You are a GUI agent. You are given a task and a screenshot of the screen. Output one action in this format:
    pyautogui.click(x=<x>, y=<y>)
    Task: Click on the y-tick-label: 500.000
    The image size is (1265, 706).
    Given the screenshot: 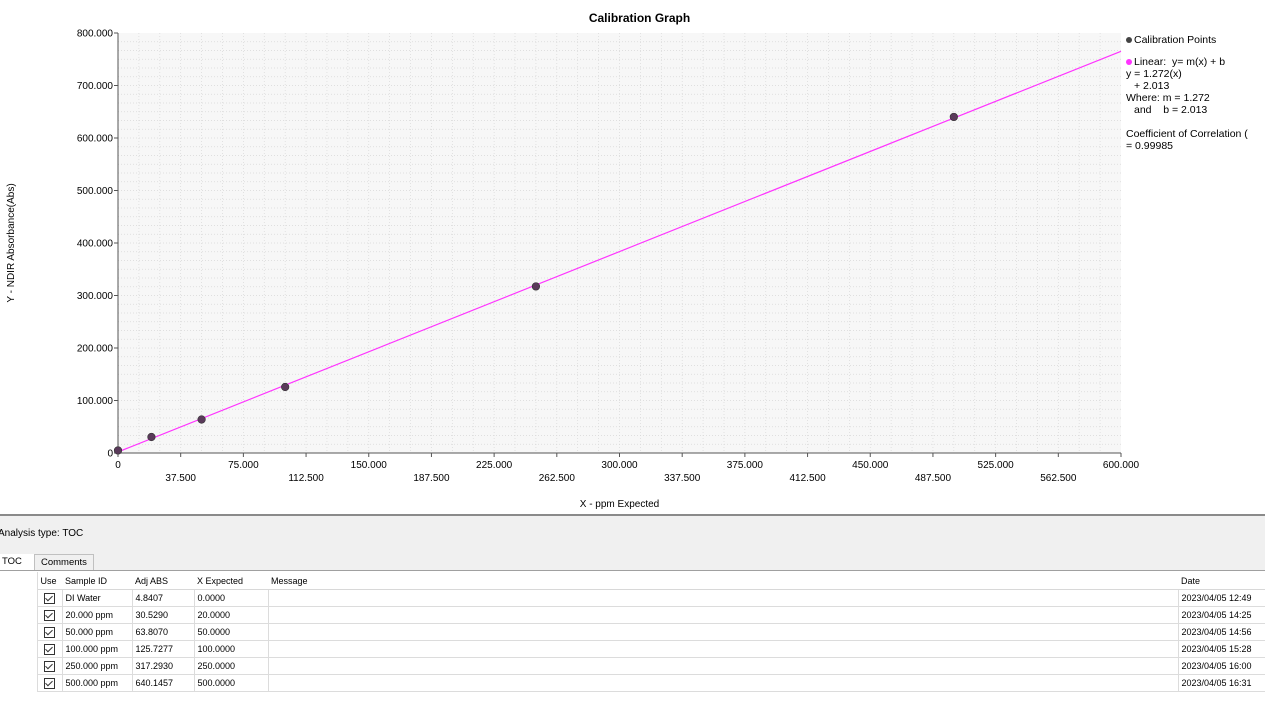 What is the action you would take?
    pyautogui.click(x=95, y=191)
    